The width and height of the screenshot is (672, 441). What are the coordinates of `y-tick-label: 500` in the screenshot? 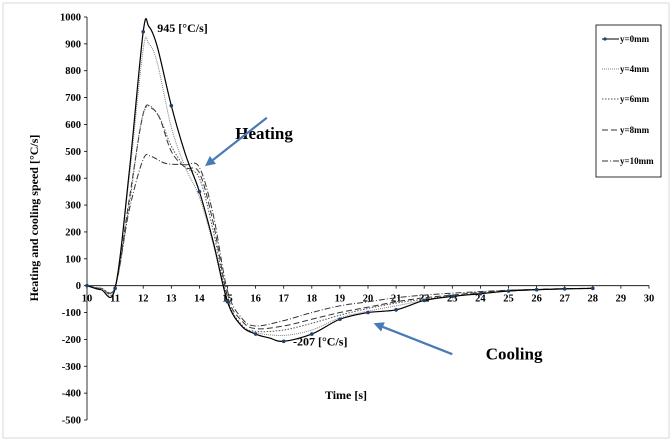 It's located at (73, 152).